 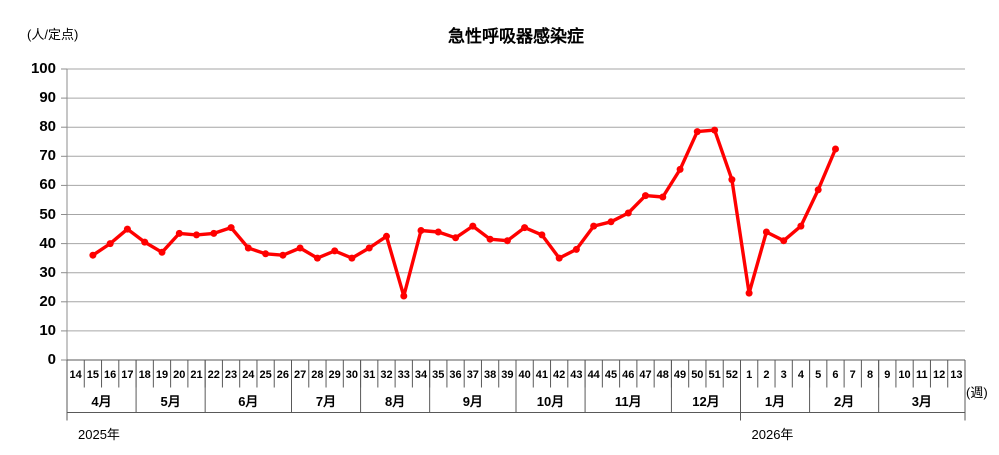 What do you see at coordinates (904, 375) in the screenshot?
I see `week-label: 10` at bounding box center [904, 375].